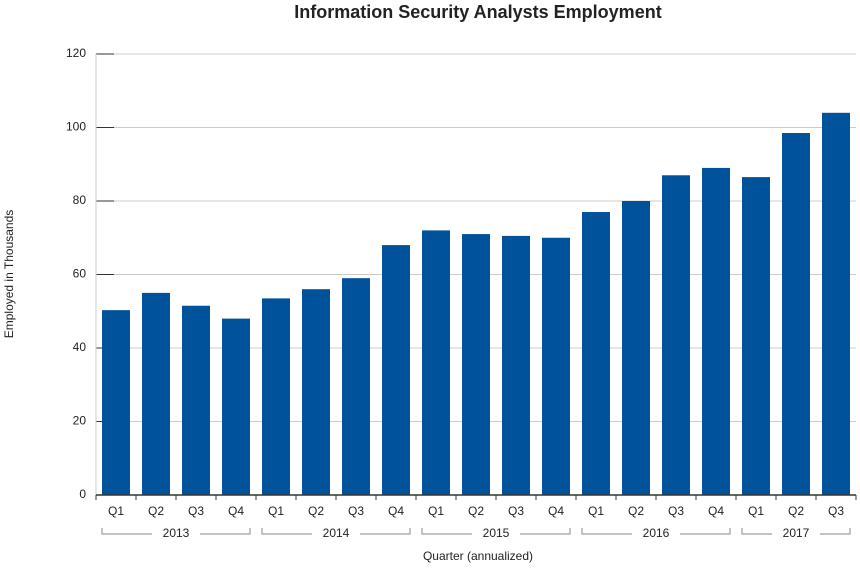 Image resolution: width=860 pixels, height=568 pixels. I want to click on group-label: 2015, so click(496, 533).